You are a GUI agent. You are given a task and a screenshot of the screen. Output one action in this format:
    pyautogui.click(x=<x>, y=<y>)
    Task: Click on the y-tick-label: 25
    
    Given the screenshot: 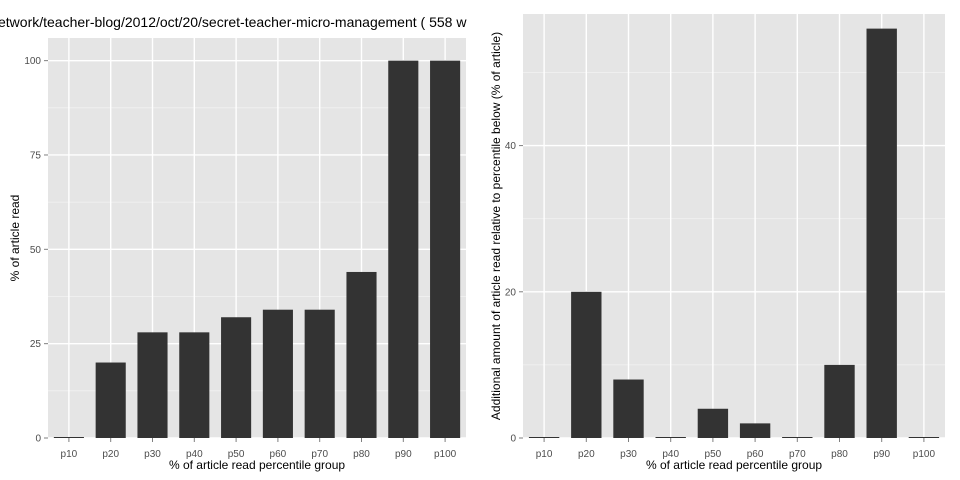 What is the action you would take?
    pyautogui.click(x=36, y=344)
    